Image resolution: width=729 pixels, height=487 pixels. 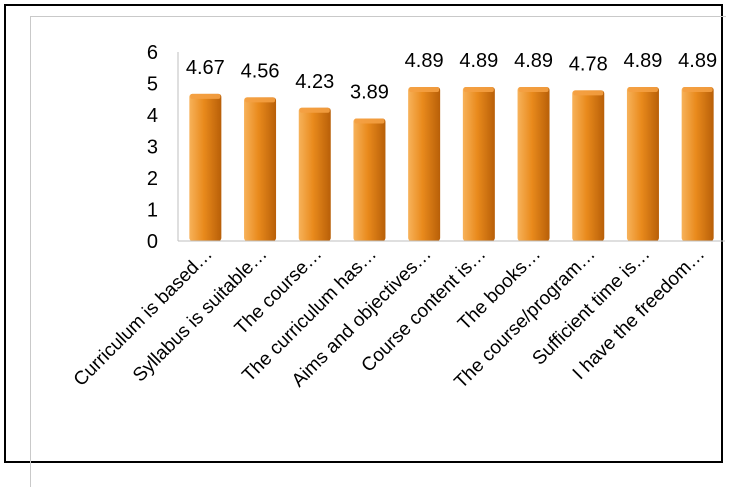 What do you see at coordinates (152, 85) in the screenshot?
I see `y-tick-label: 5` at bounding box center [152, 85].